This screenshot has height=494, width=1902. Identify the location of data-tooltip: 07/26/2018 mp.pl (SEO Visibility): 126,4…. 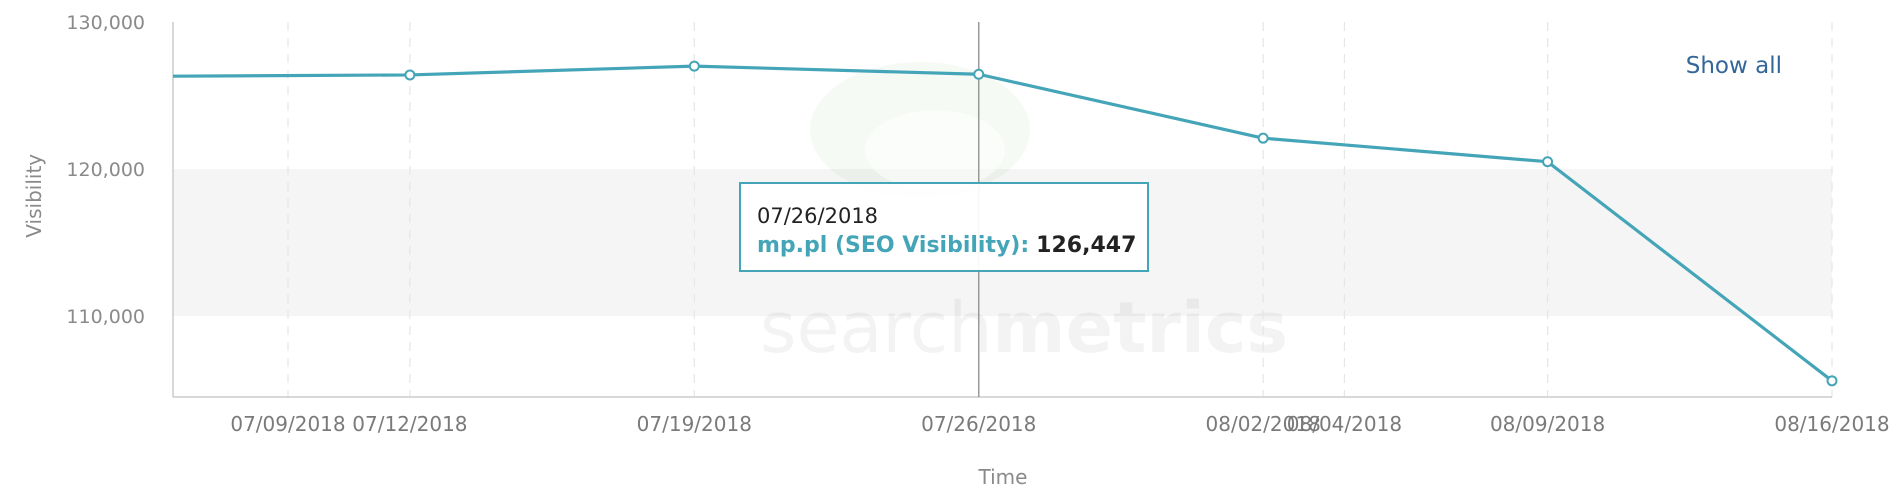
(944, 227).